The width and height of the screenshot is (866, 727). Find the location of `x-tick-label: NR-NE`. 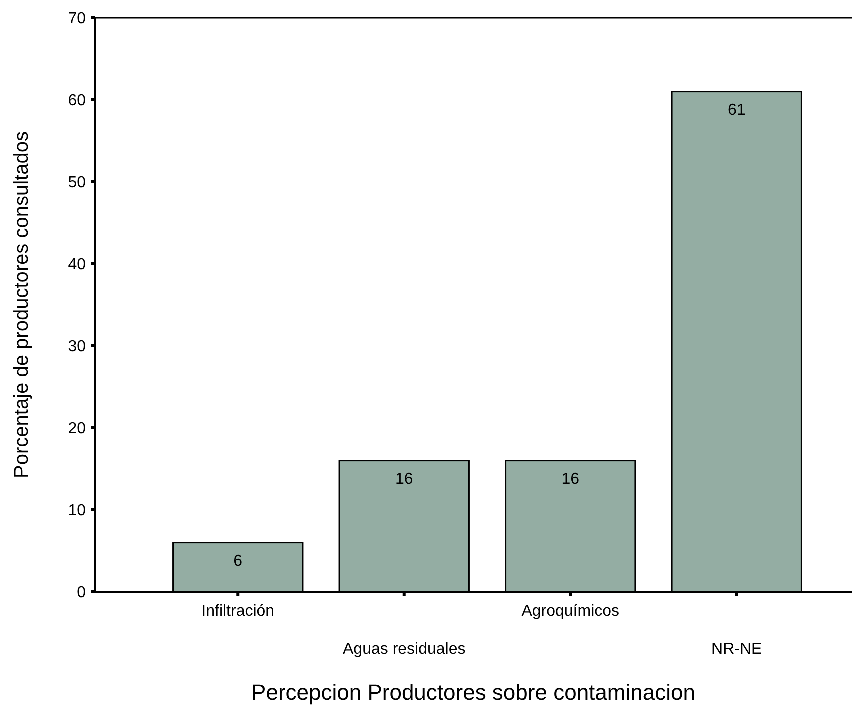

x-tick-label: NR-NE is located at coordinates (737, 649).